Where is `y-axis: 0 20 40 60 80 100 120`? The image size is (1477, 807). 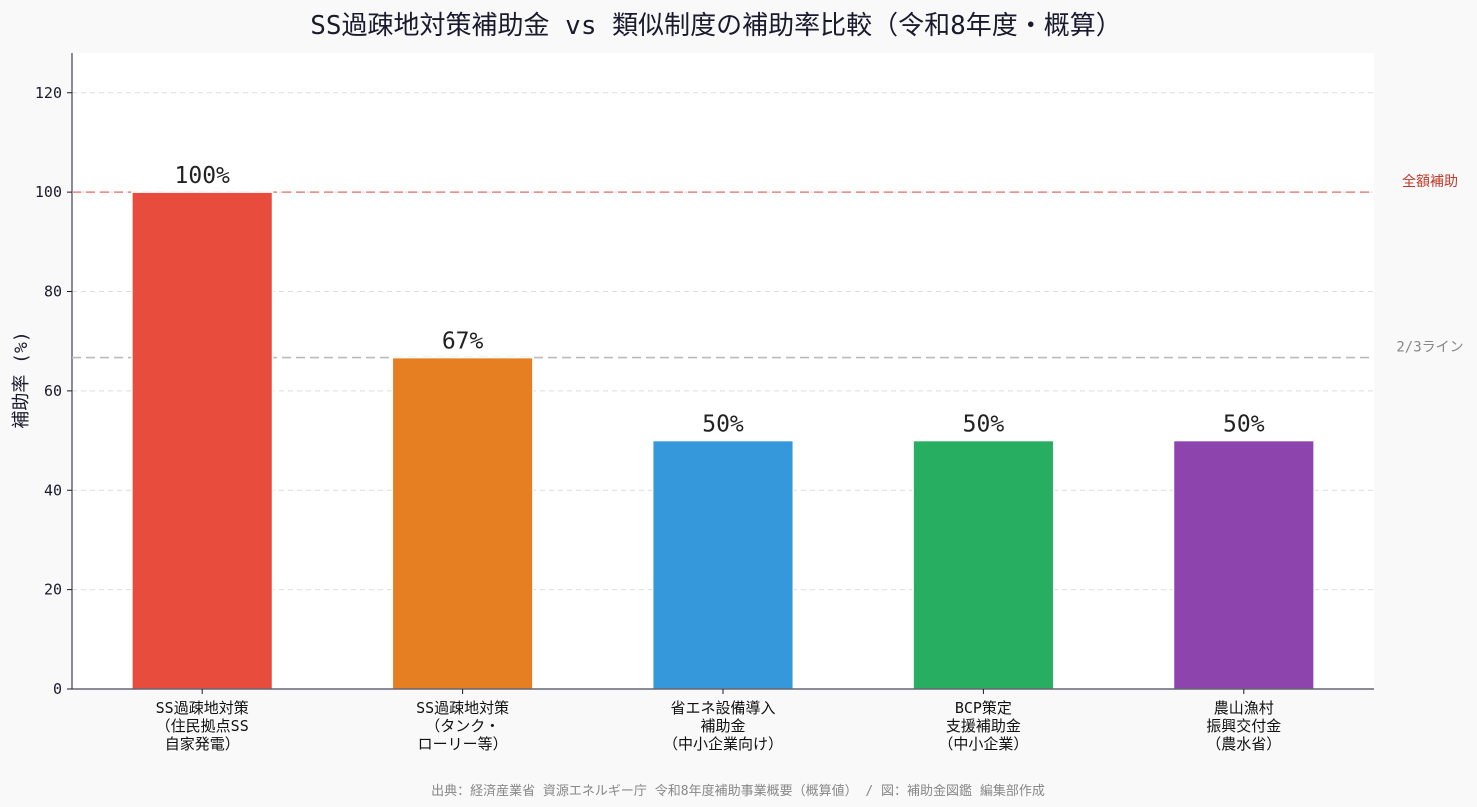 y-axis: 0 20 40 60 80 100 120 is located at coordinates (54, 375).